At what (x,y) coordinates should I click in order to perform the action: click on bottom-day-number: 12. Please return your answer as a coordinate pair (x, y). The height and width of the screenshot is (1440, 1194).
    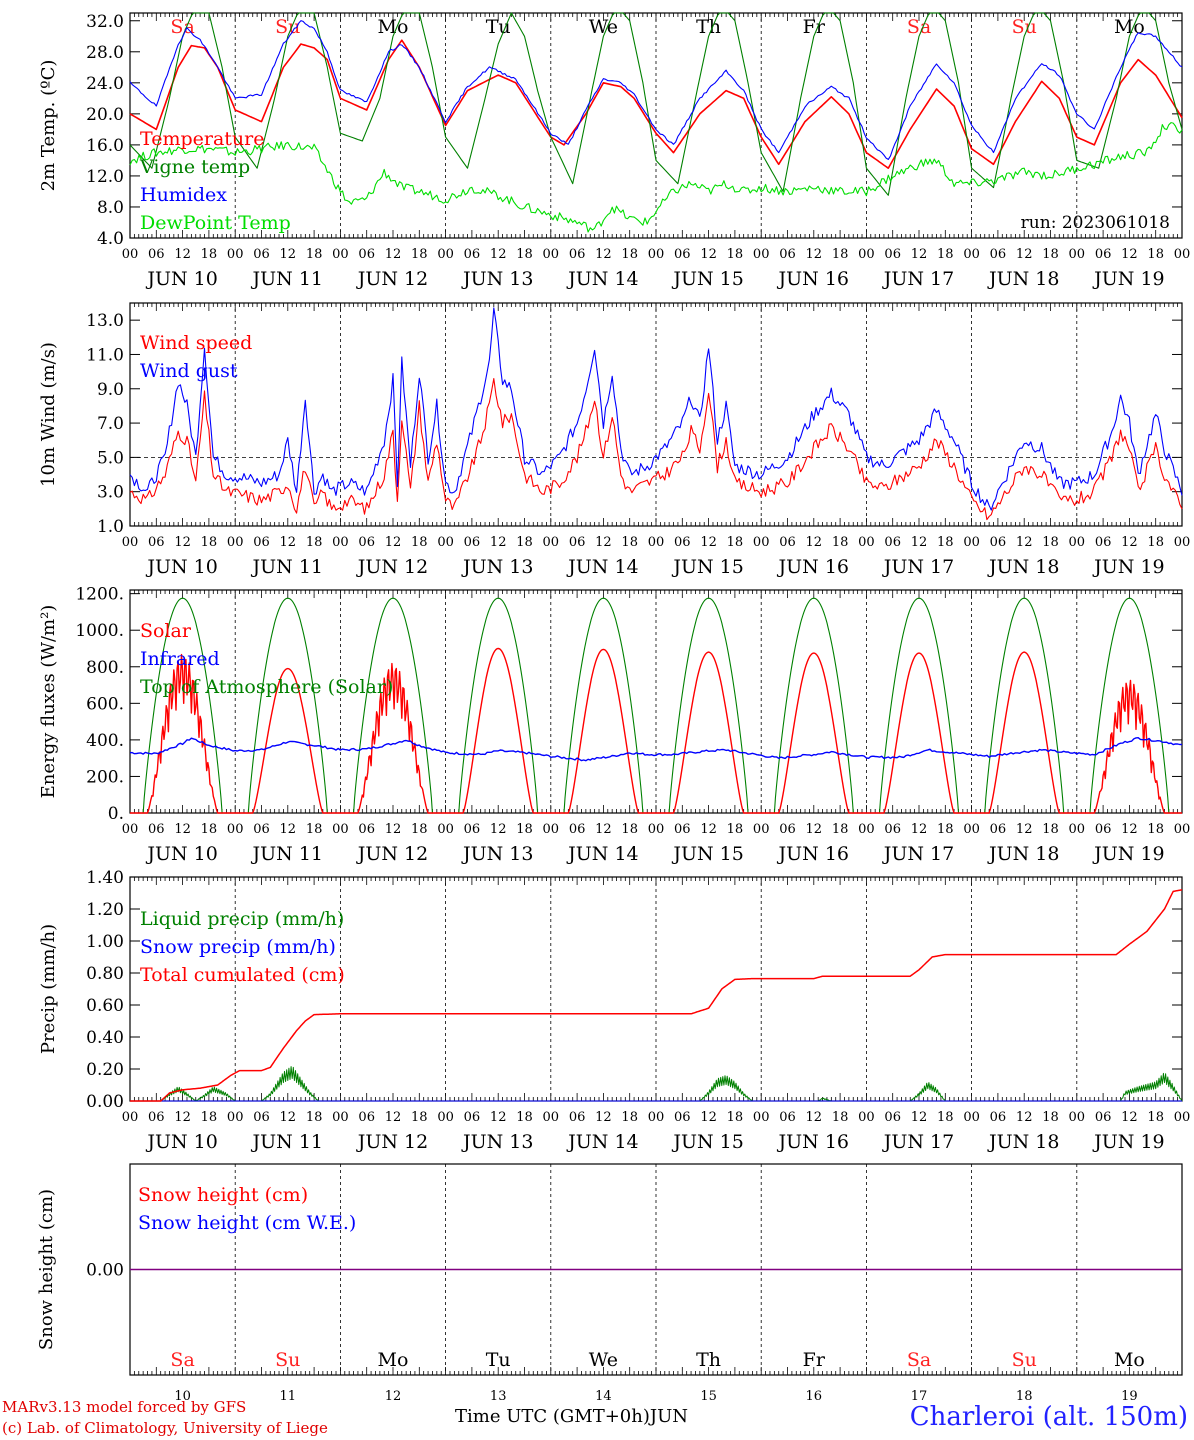
    Looking at the image, I should click on (393, 1396).